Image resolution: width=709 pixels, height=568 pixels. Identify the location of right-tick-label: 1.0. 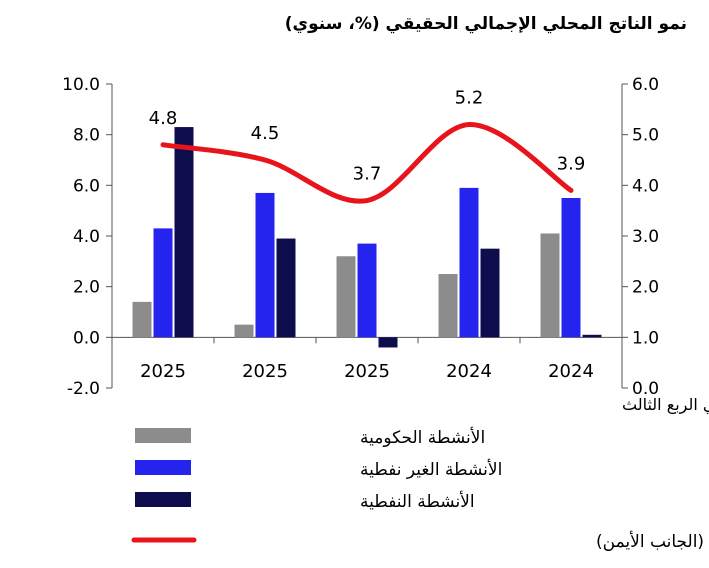
(645, 338).